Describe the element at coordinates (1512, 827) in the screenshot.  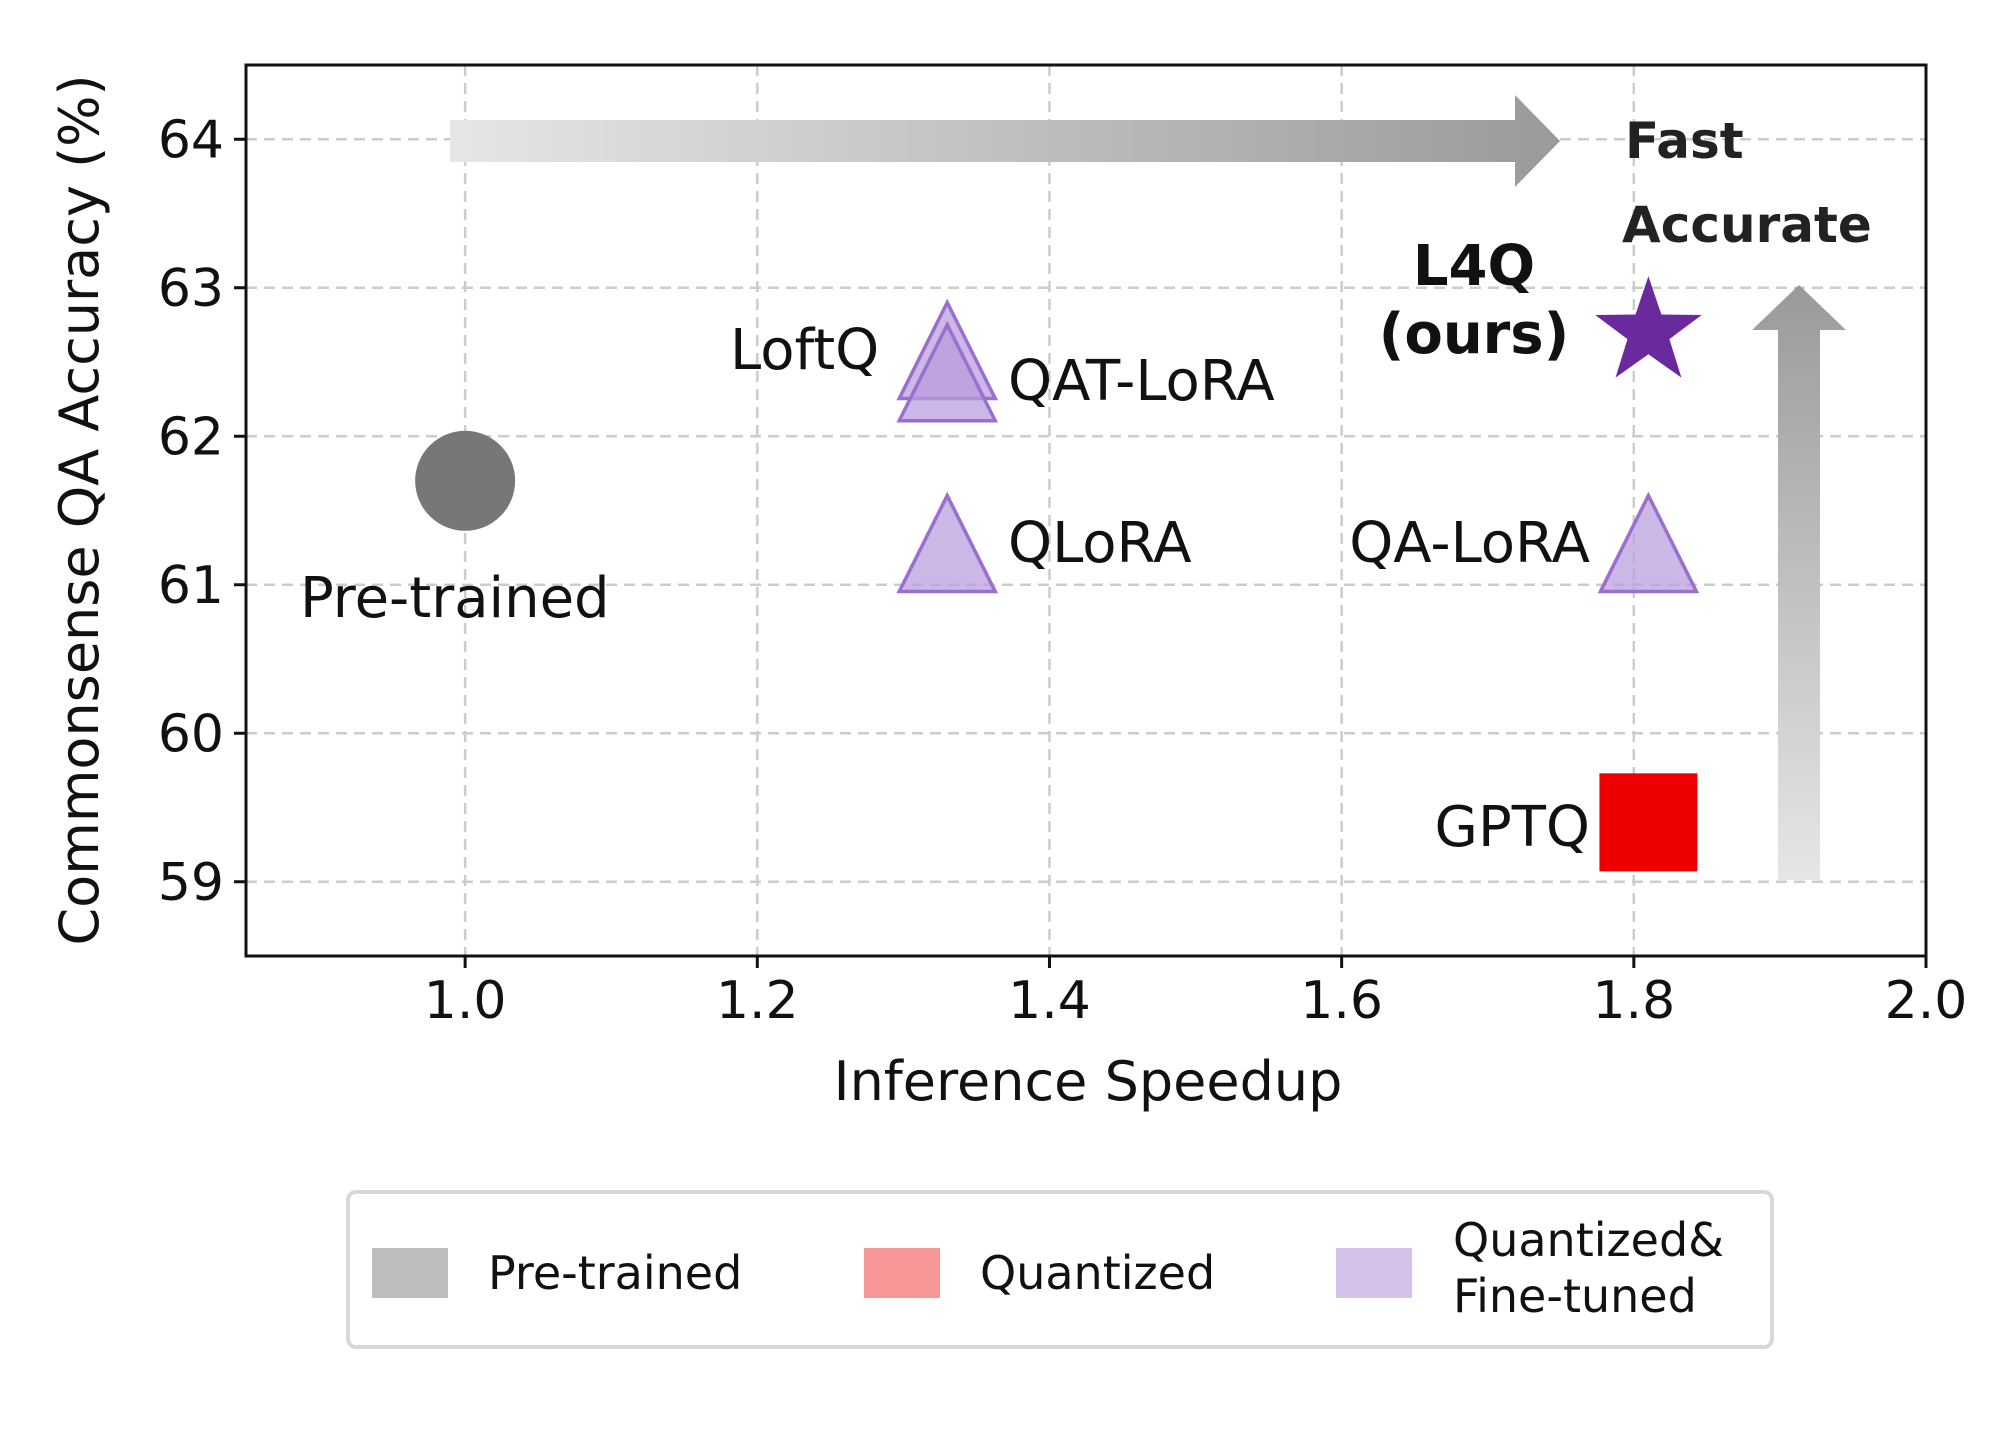
I see `label-gptq: GPTQ` at that location.